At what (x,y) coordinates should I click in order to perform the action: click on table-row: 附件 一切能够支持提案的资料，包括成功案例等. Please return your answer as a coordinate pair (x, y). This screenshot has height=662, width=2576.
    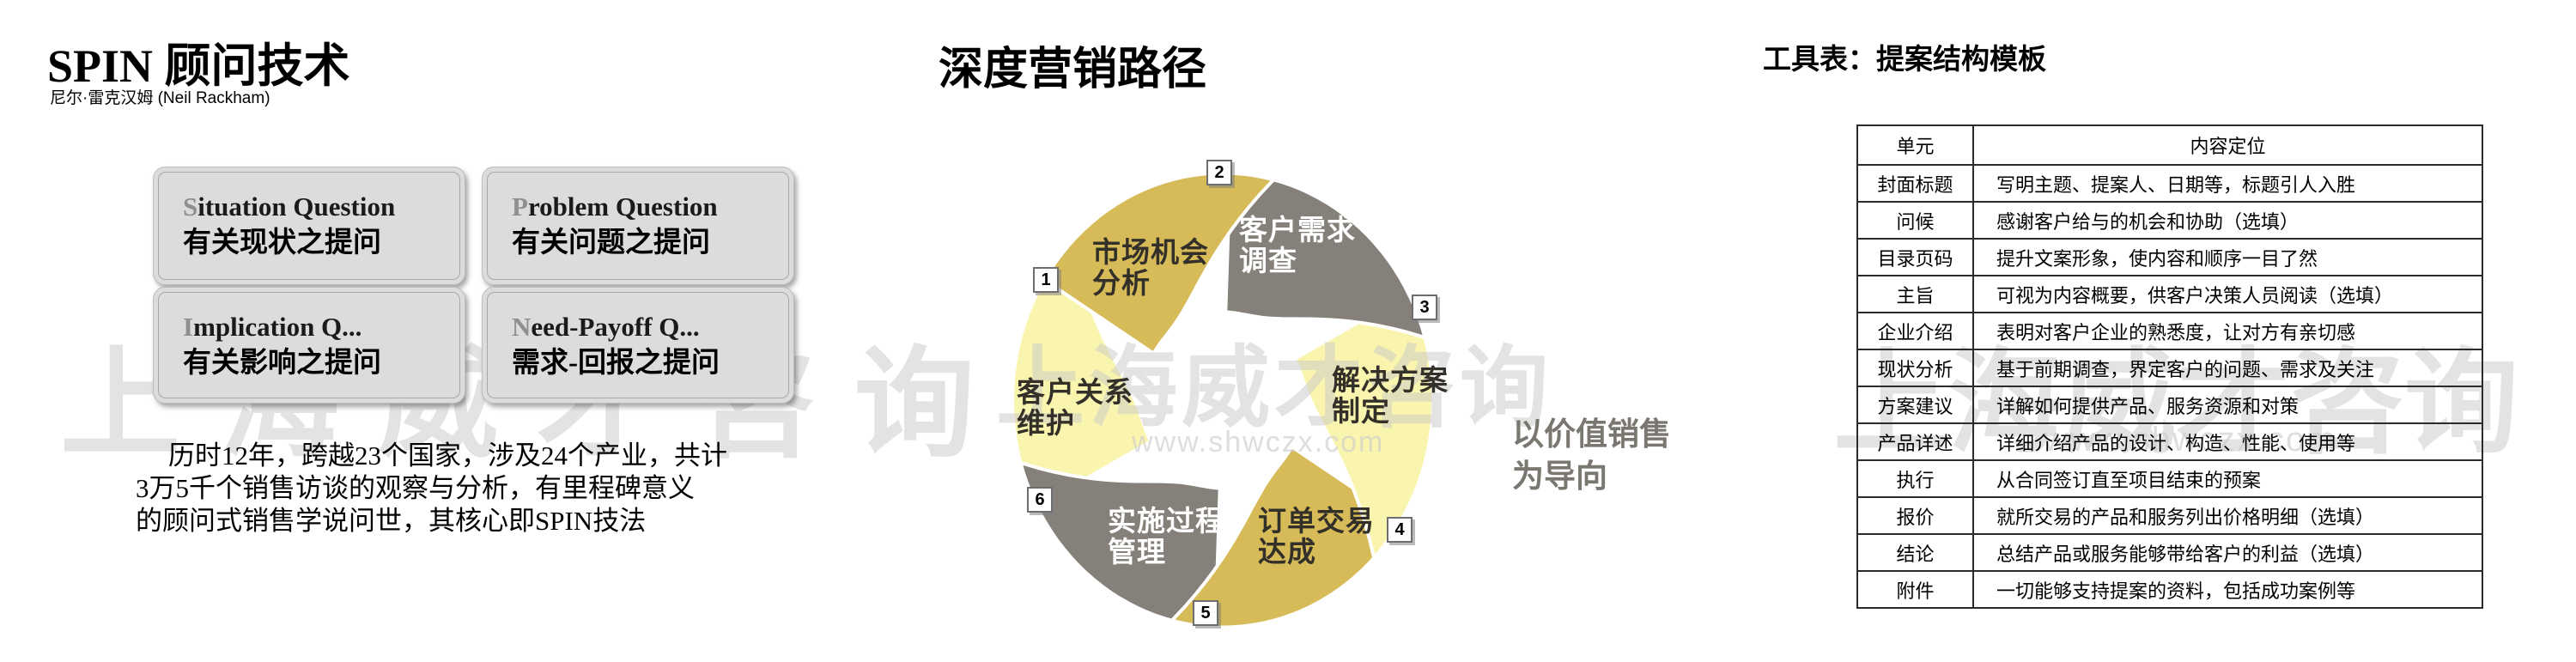
    Looking at the image, I should click on (2170, 589).